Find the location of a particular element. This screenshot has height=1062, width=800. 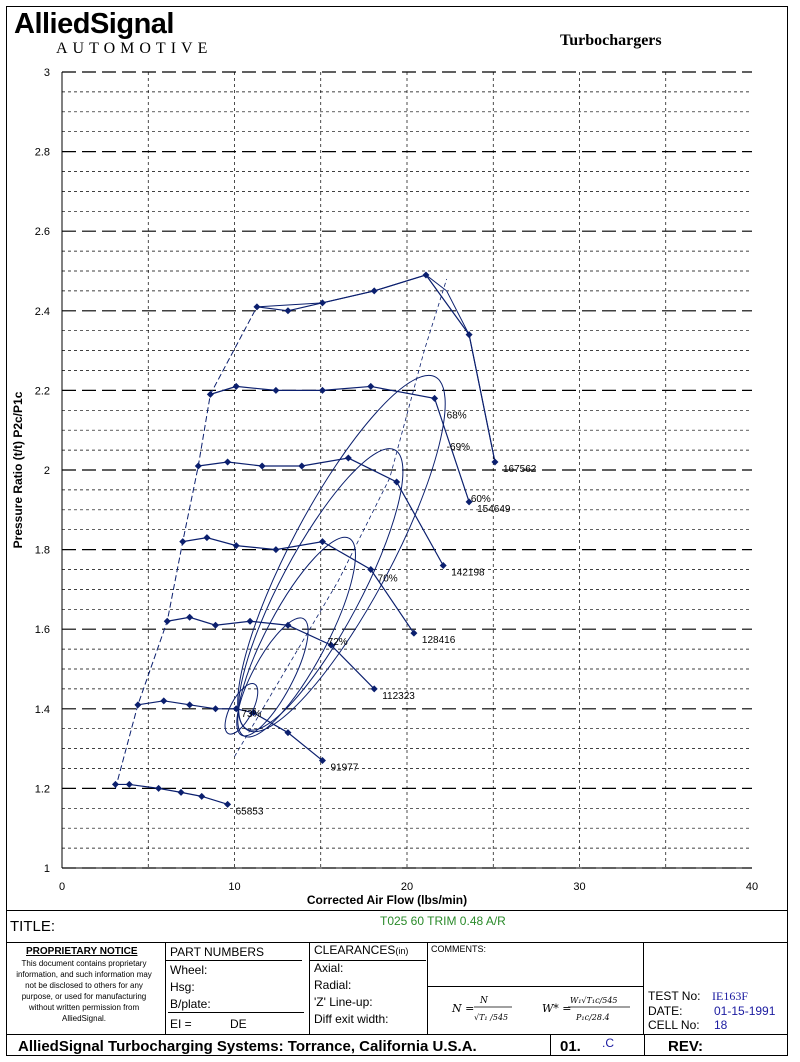

proprietary-cell is located at coordinates (86, 989).